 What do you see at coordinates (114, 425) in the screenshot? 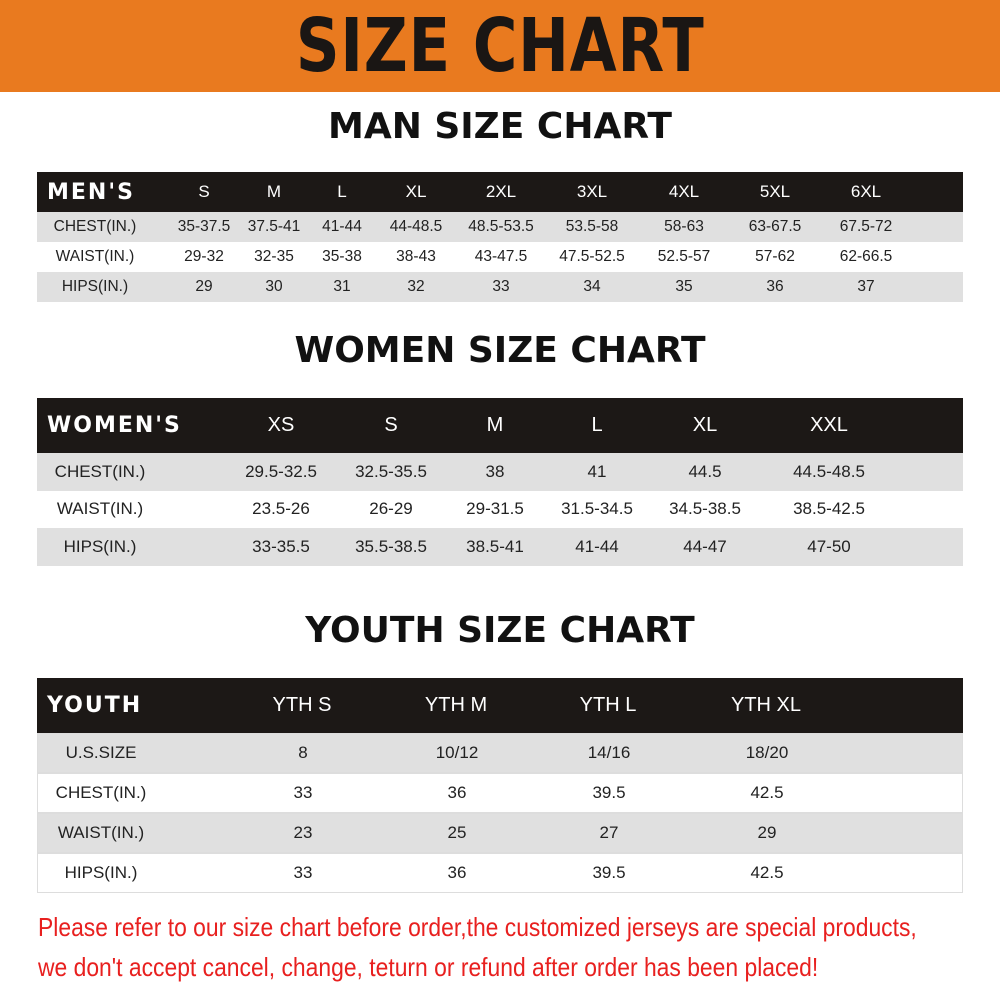
I see `women-header-label: WOMEN'S` at bounding box center [114, 425].